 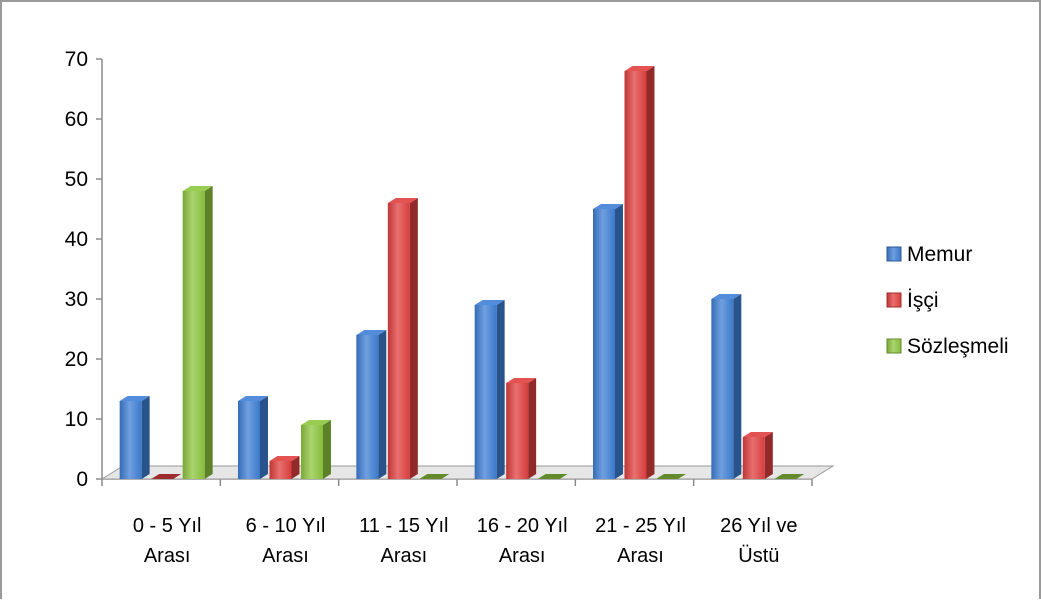 I want to click on legend-label: İşçi, so click(x=923, y=300).